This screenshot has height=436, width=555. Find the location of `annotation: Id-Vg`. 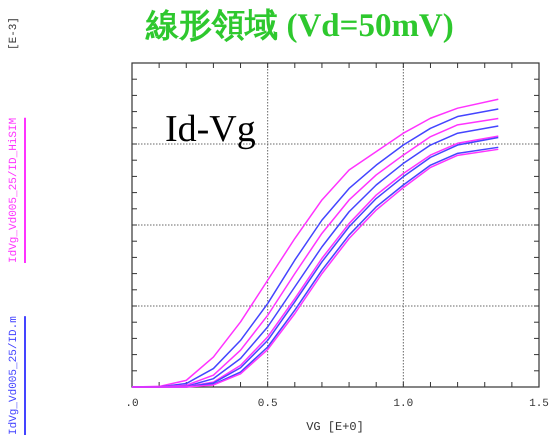

annotation: Id-Vg is located at coordinates (210, 129).